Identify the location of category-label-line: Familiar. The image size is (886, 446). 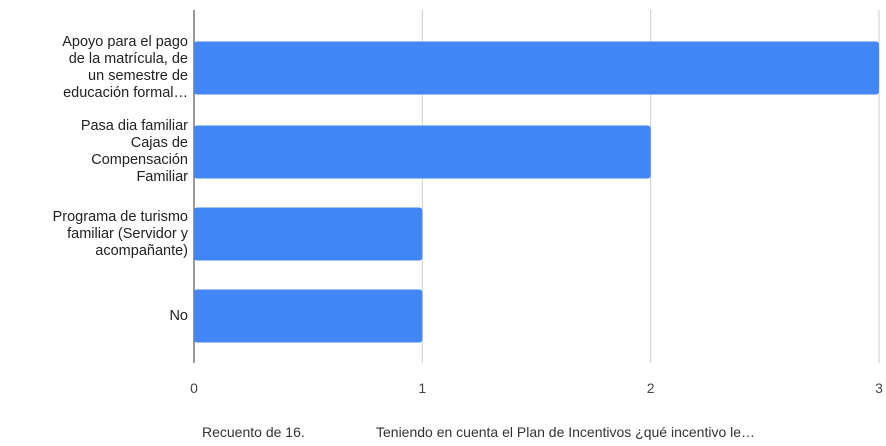
(162, 177).